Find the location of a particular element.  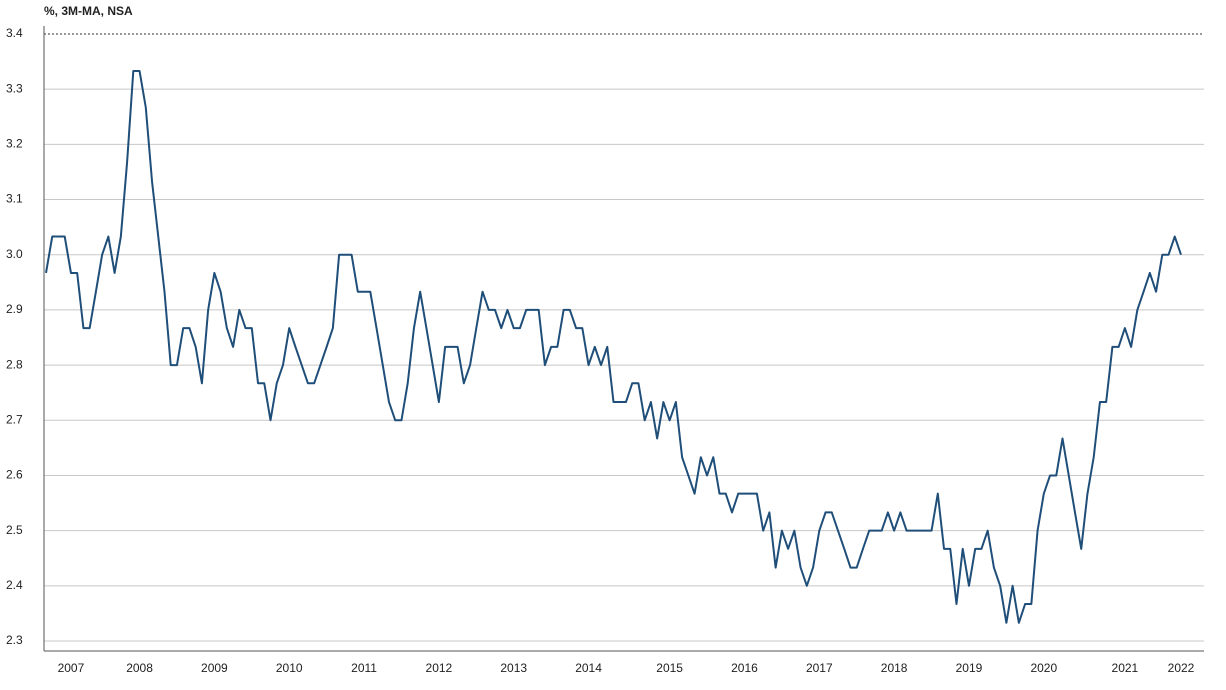

y-tick-label: 2.5 is located at coordinates (14, 530).